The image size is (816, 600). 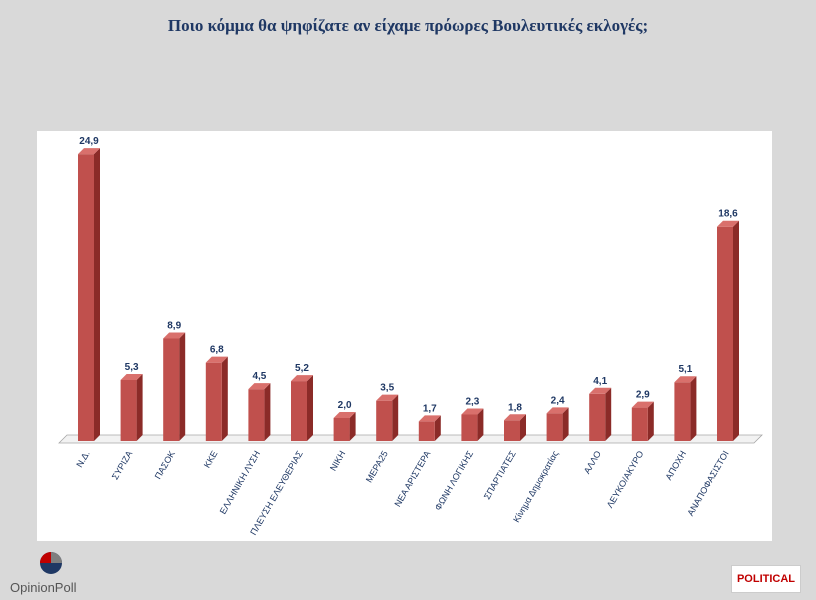 I want to click on category-label-6: ΝΙΚΗ, so click(x=337, y=461).